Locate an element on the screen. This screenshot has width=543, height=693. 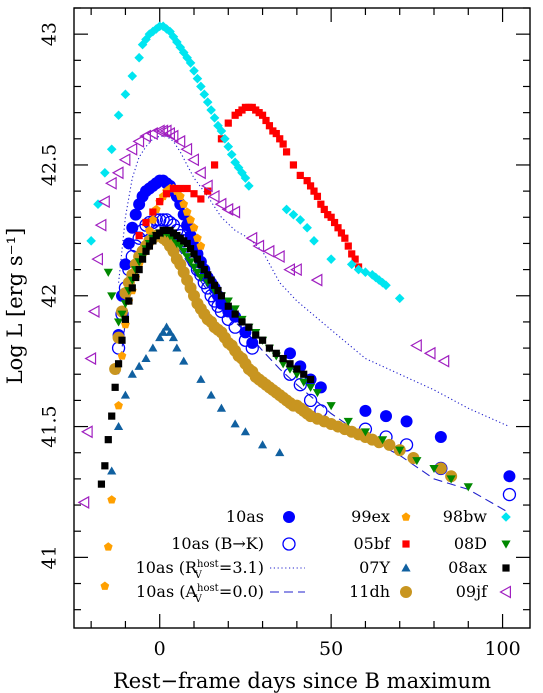
series-05bf is located at coordinates (249, 187).